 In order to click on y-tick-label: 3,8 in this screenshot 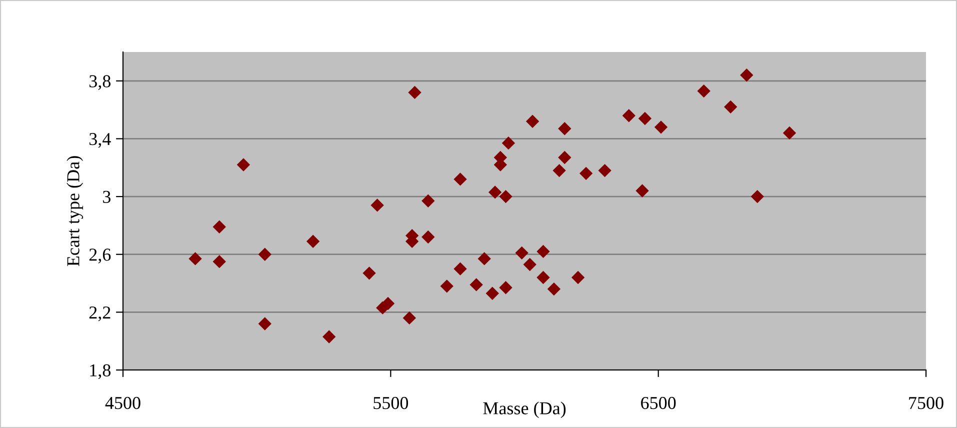, I will do `click(100, 82)`.